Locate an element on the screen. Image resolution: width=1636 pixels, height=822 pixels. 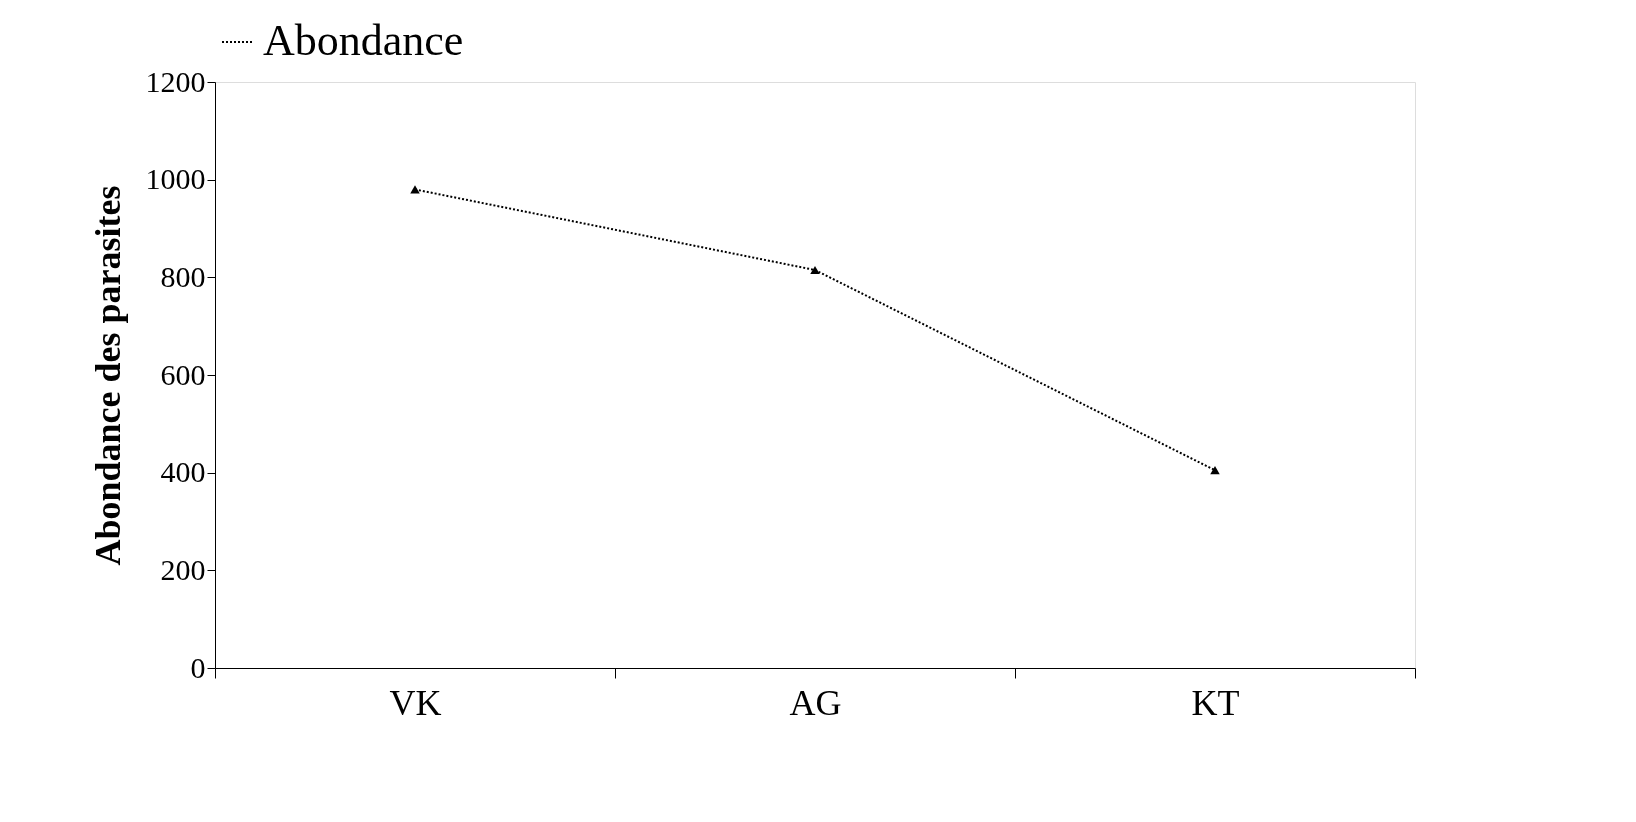
legend-label: Abondance is located at coordinates (363, 40).